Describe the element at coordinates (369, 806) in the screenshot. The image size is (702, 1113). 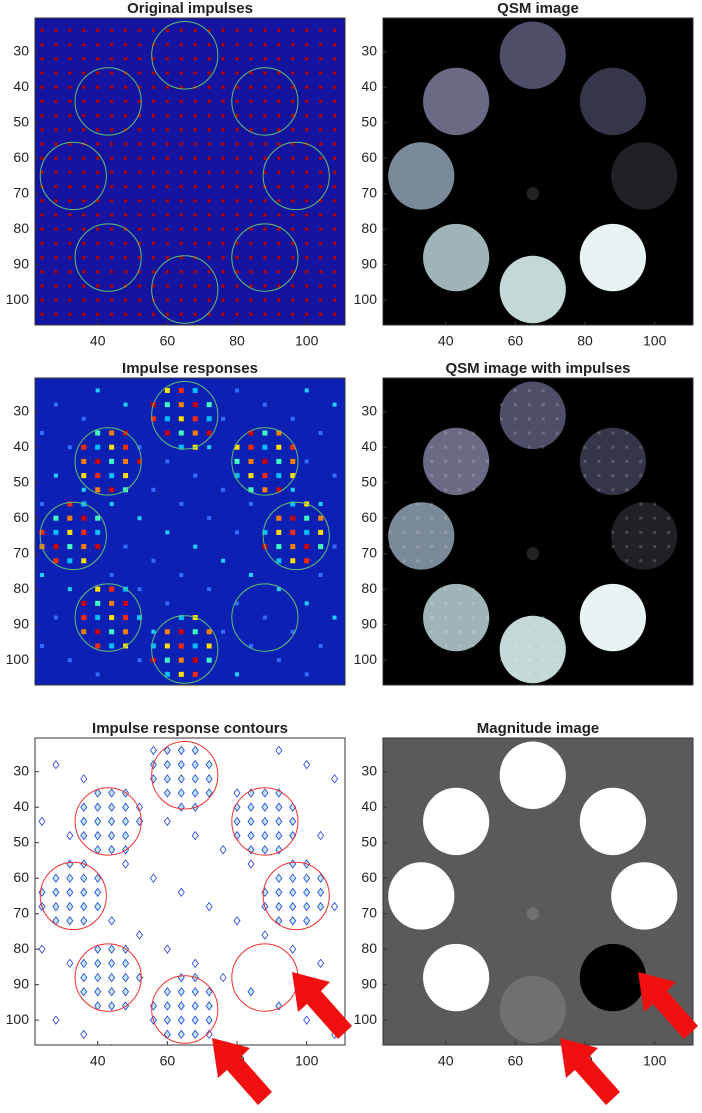
I see `y-tick-label: 40` at that location.